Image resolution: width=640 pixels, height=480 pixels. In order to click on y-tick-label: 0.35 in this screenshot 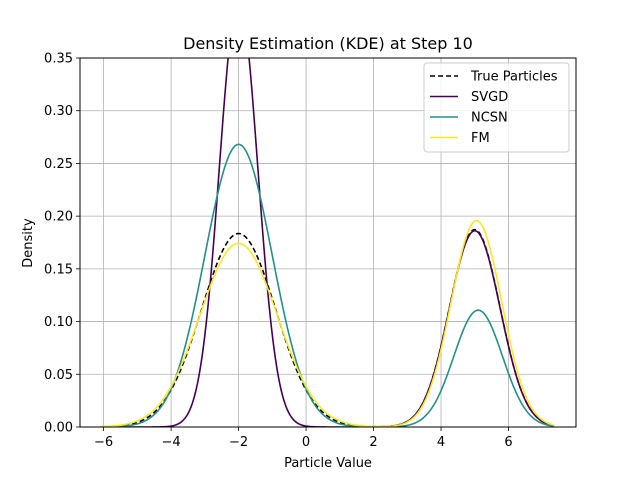, I will do `click(58, 59)`.